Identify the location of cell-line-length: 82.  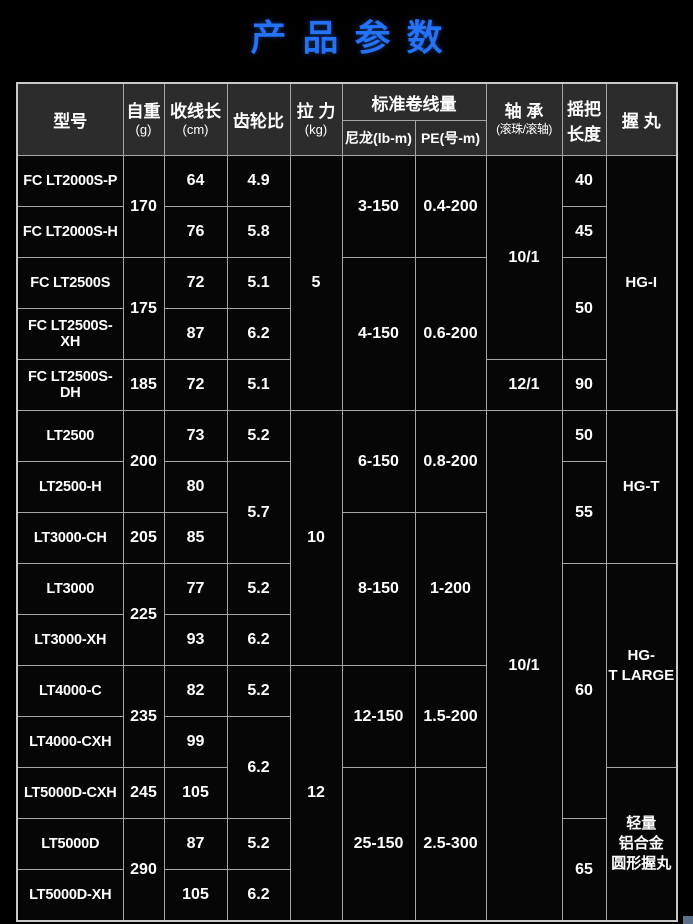
(195, 691).